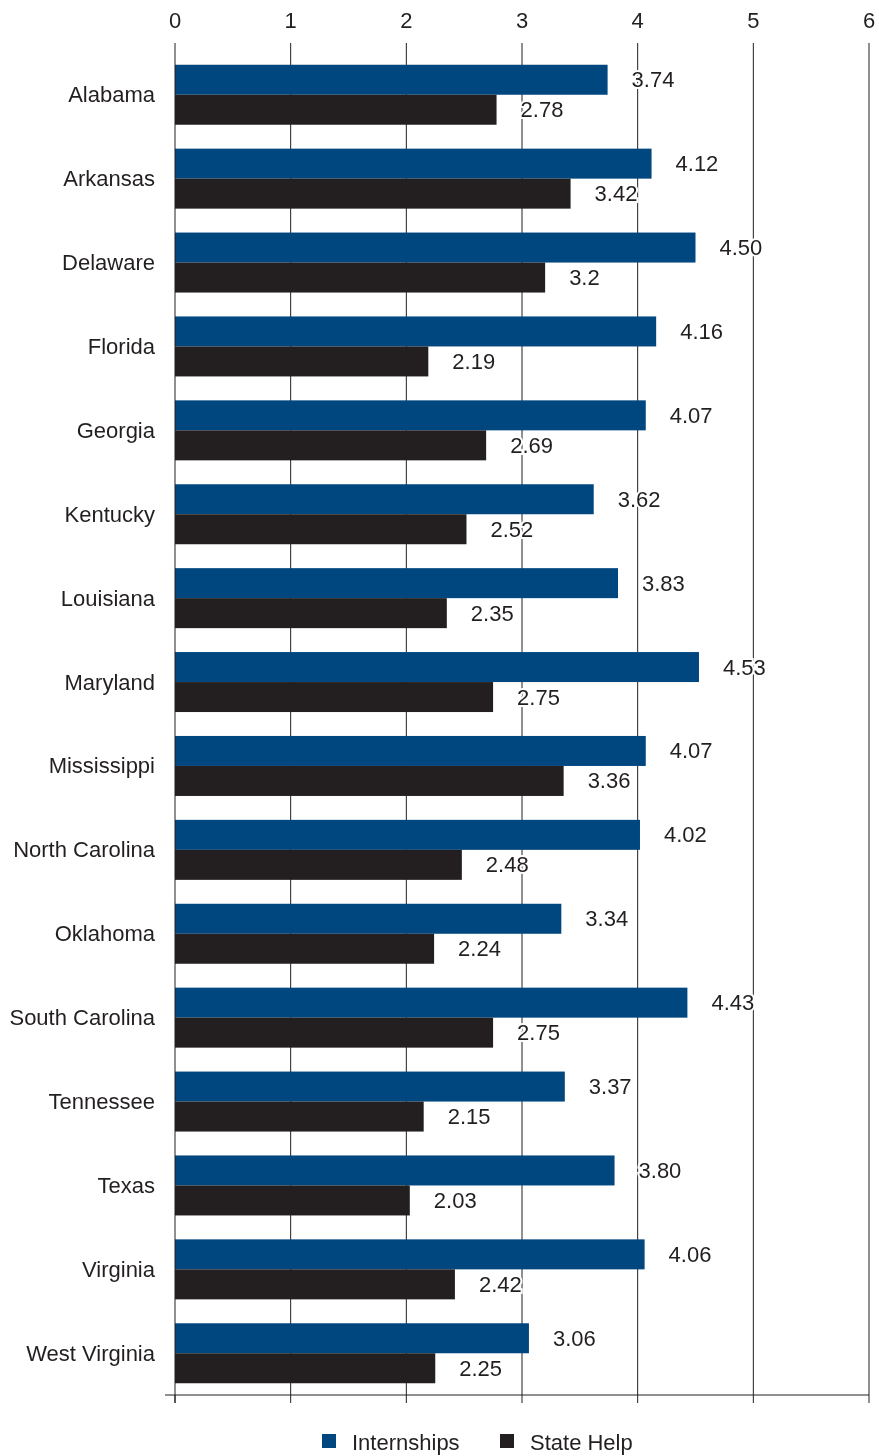  What do you see at coordinates (607, 919) in the screenshot?
I see `data-label: 3.34` at bounding box center [607, 919].